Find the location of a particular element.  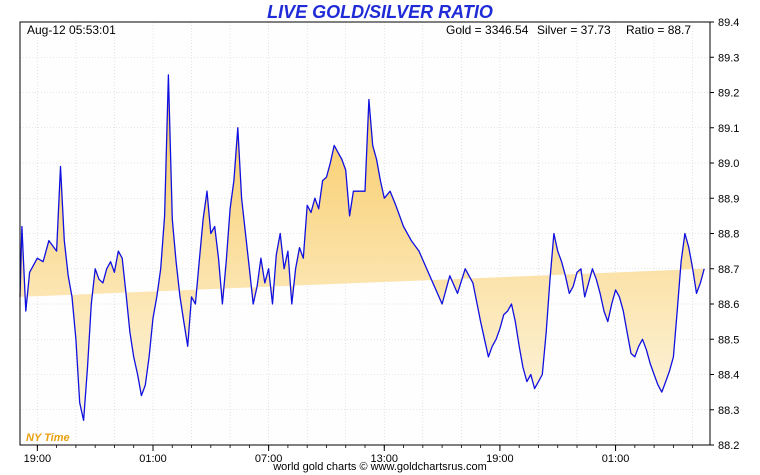

y-tick-label: 88.9 is located at coordinates (728, 199).